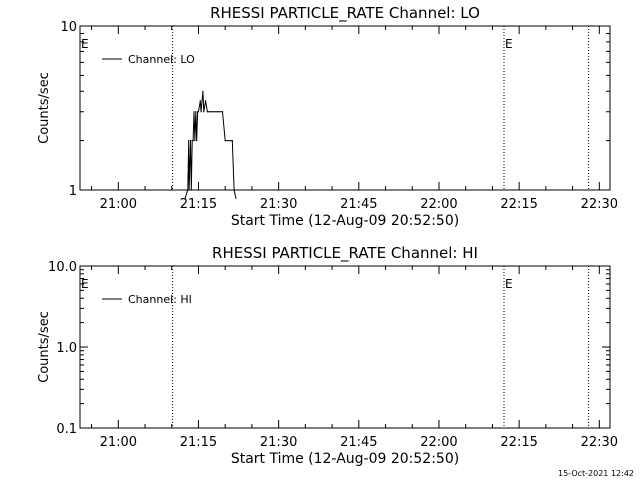  What do you see at coordinates (66, 429) in the screenshot?
I see `y-tick-label-0-1: 0.1` at bounding box center [66, 429].